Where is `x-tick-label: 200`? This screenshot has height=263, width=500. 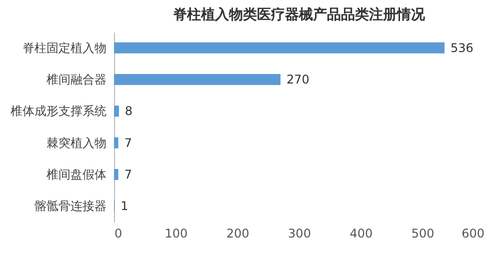
x-tick-label: 200 is located at coordinates (238, 233).